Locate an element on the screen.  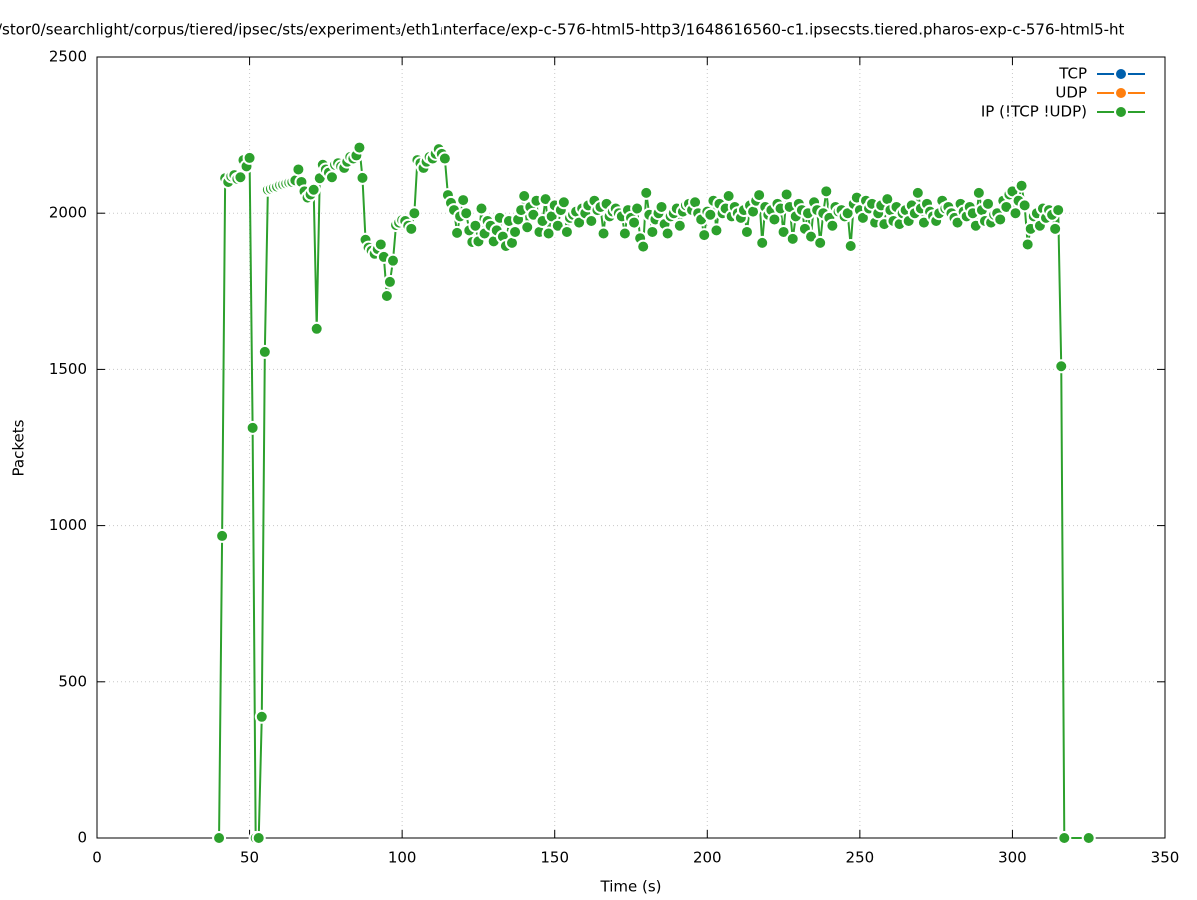
x-tick-label: 200 is located at coordinates (707, 858).